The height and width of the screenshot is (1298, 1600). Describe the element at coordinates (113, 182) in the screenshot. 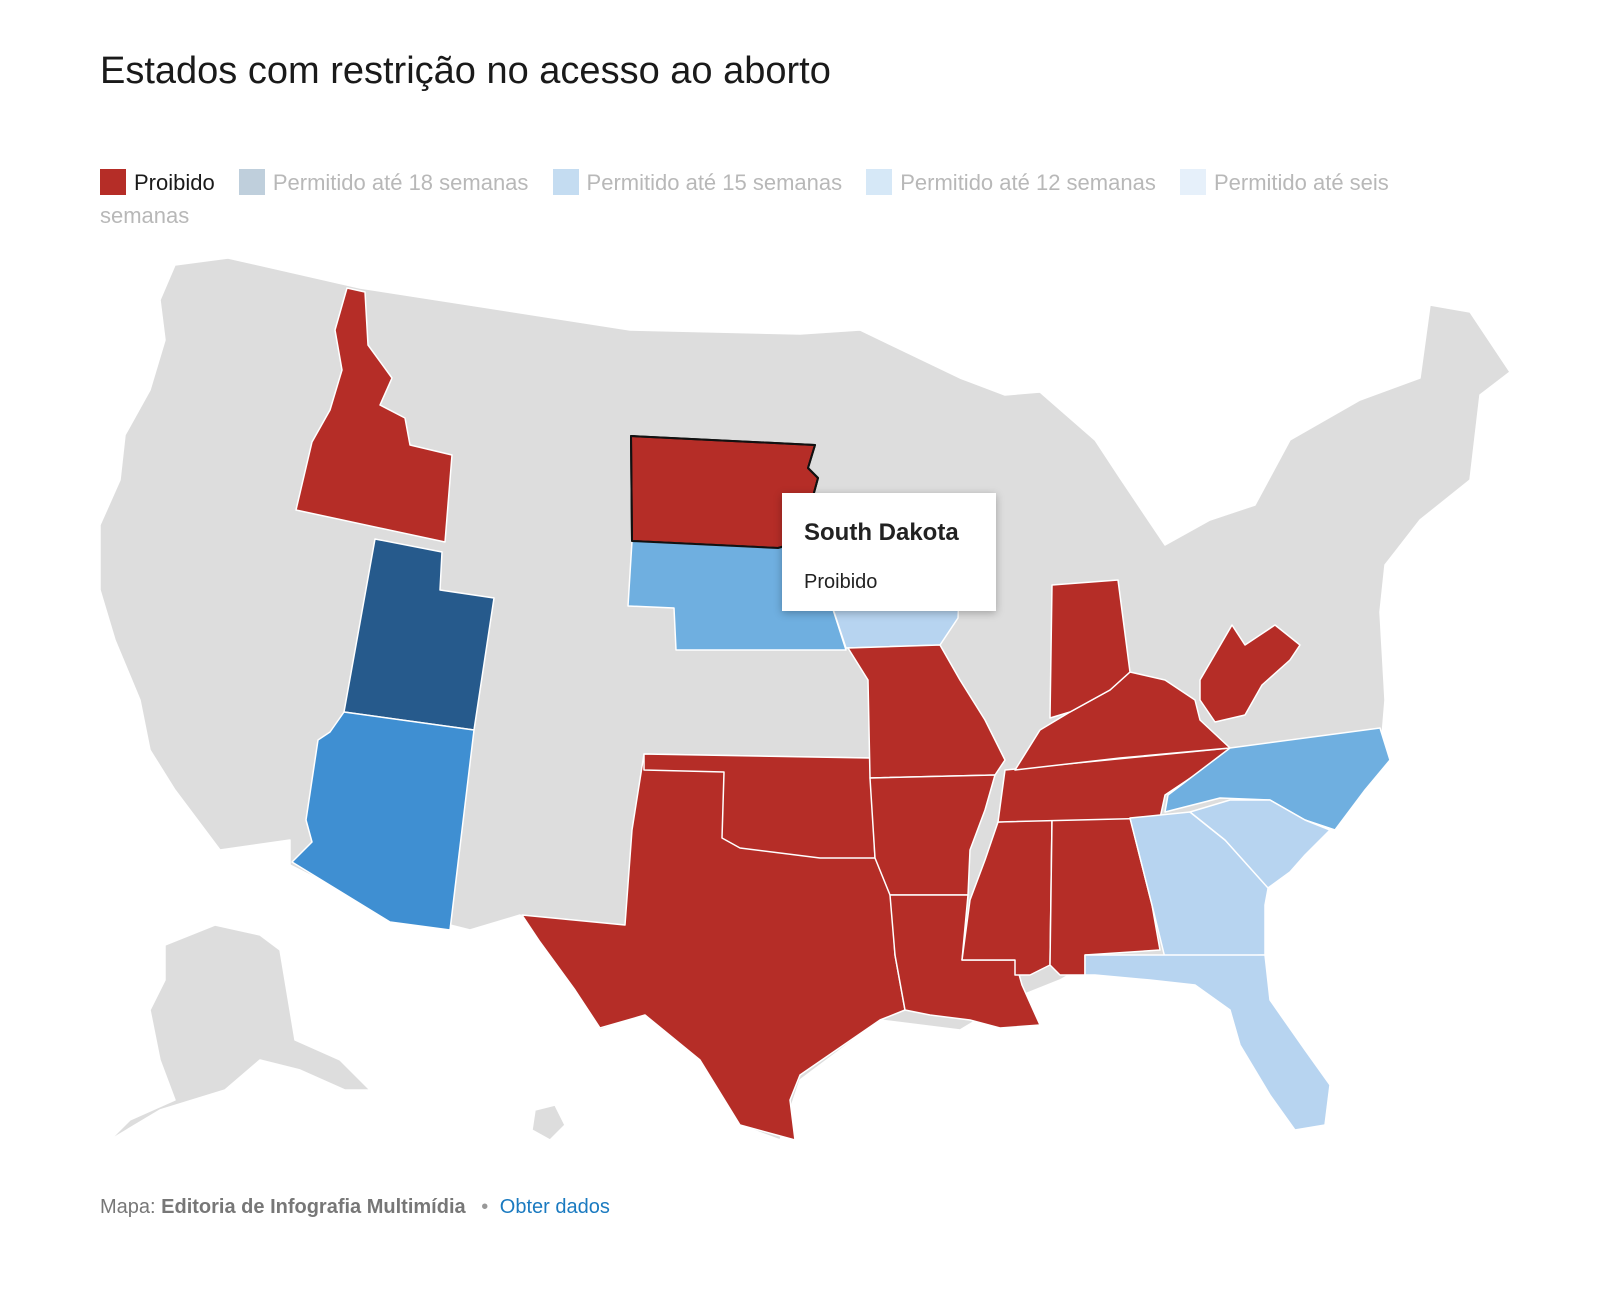

I see `legend-swatch-proibido` at that location.